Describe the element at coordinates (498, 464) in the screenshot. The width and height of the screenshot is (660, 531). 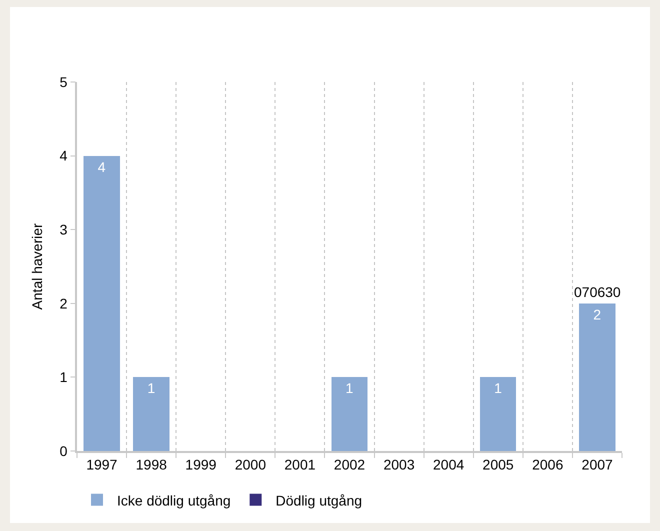
I see `x-tick-label: 2005` at that location.